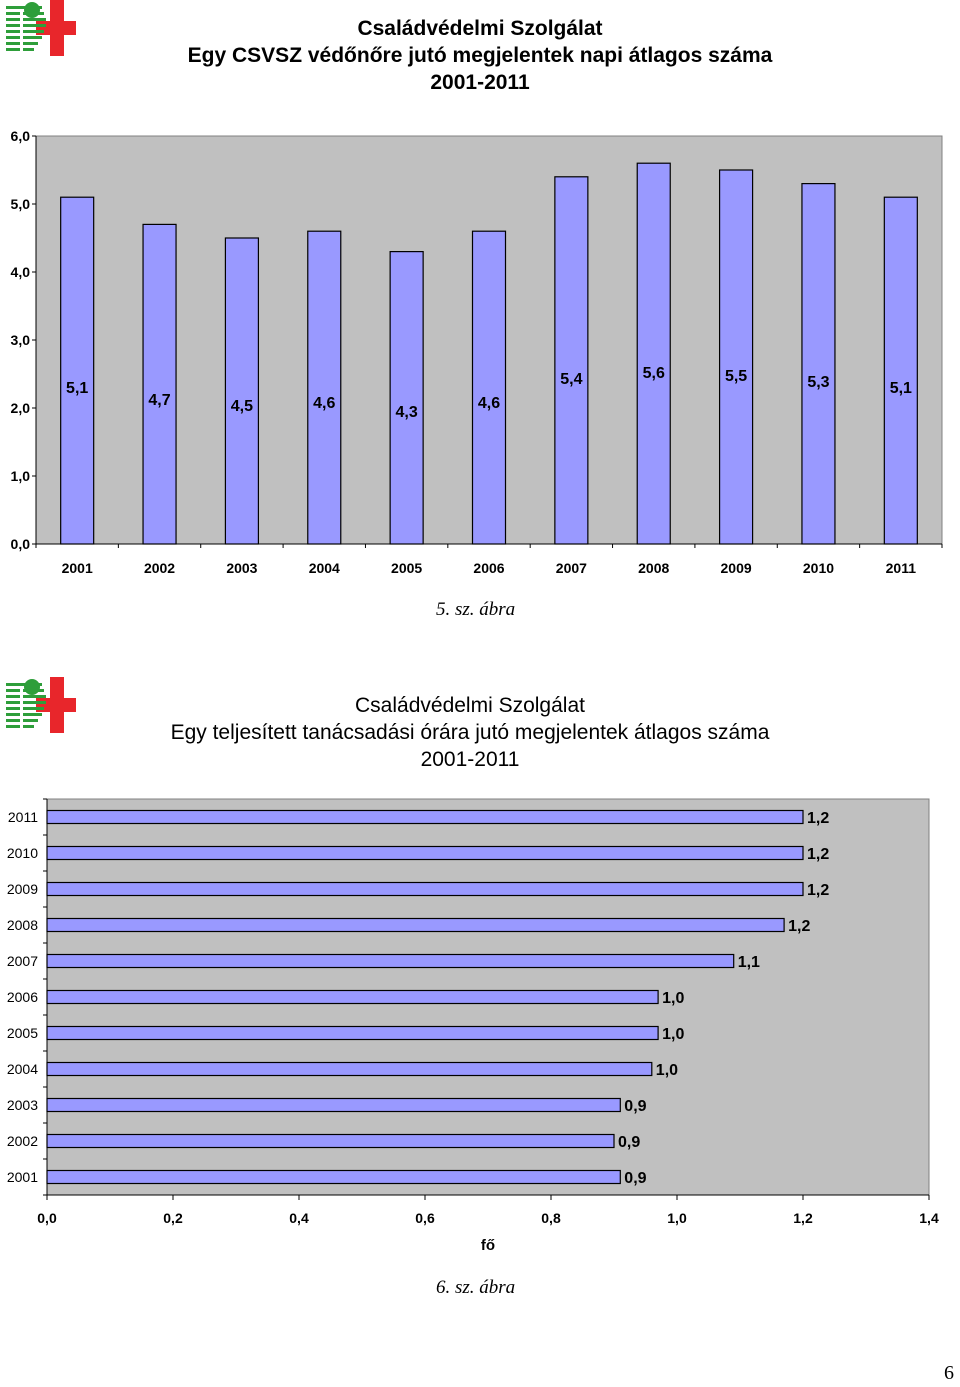  Describe the element at coordinates (22, 961) in the screenshot. I see `chart2-y-tick-label: 2007` at that location.